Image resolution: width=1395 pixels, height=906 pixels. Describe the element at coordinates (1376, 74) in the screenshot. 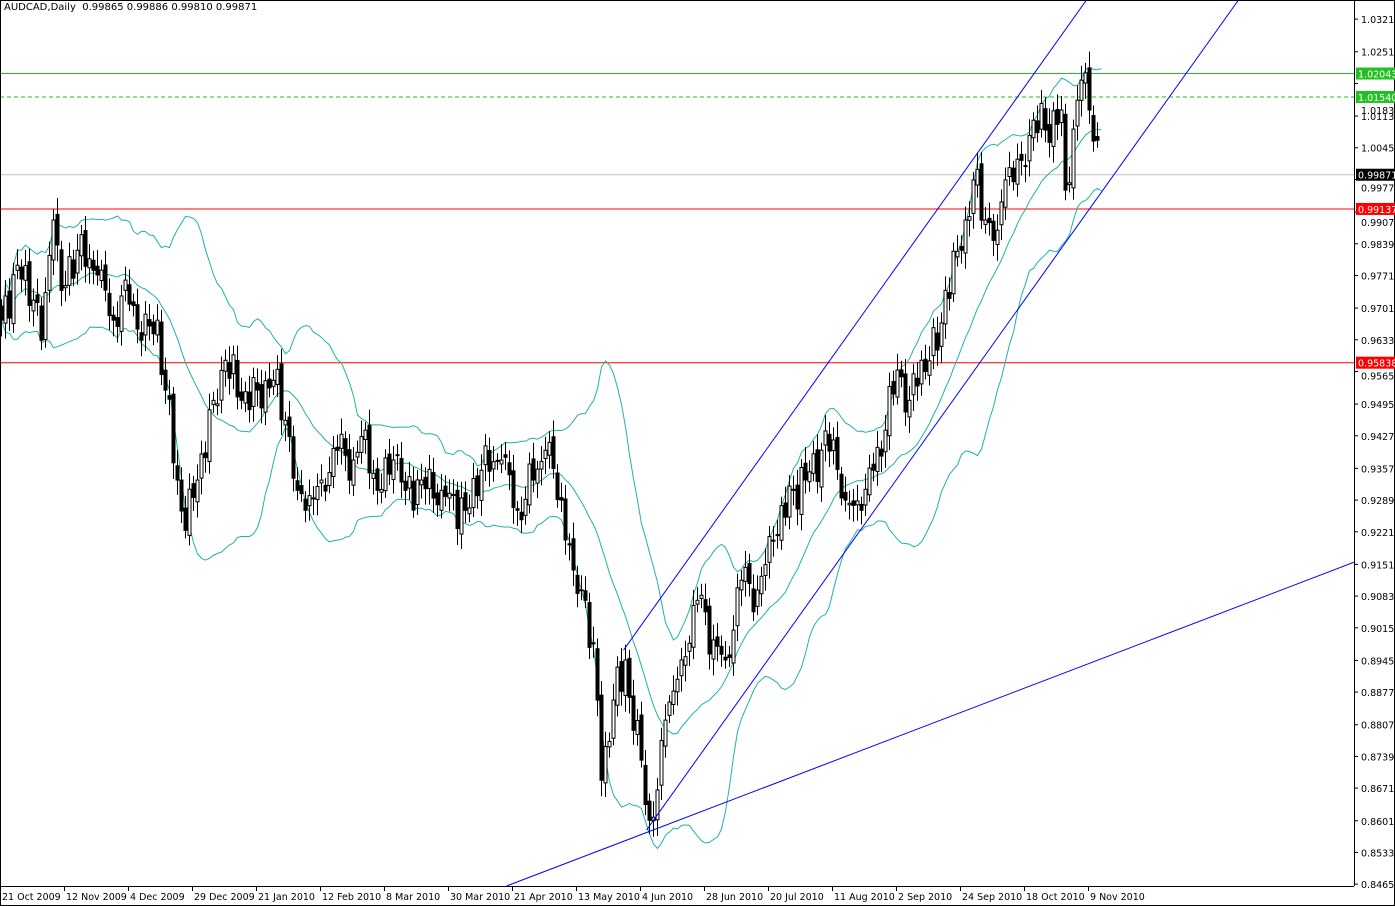

I see `price-marker-label: 1.02043` at that location.